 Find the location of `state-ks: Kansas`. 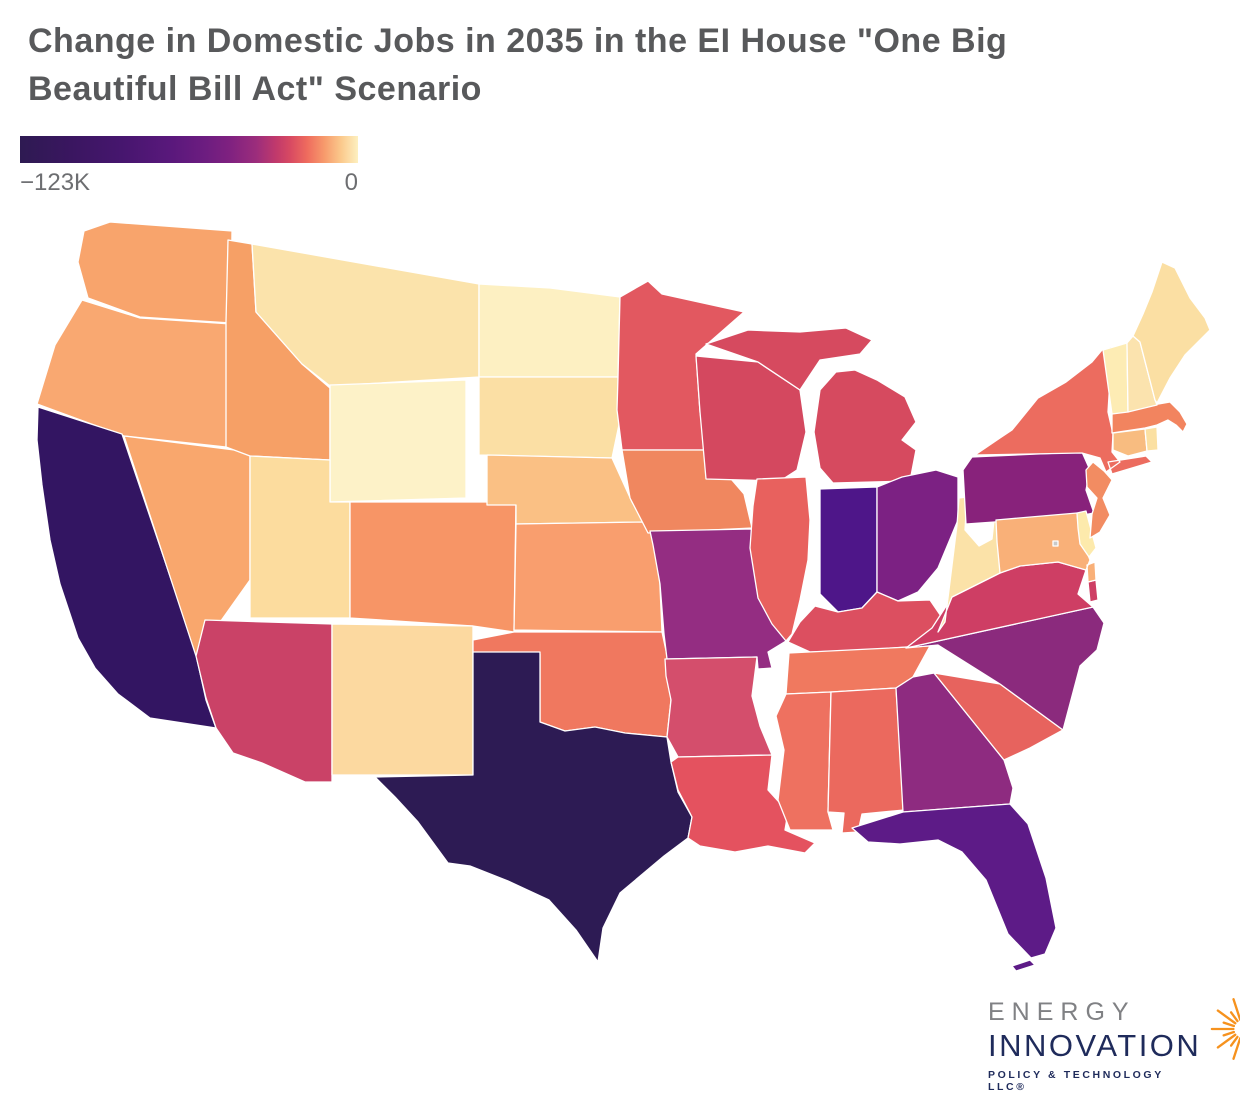

state-ks: Kansas is located at coordinates (588, 577).